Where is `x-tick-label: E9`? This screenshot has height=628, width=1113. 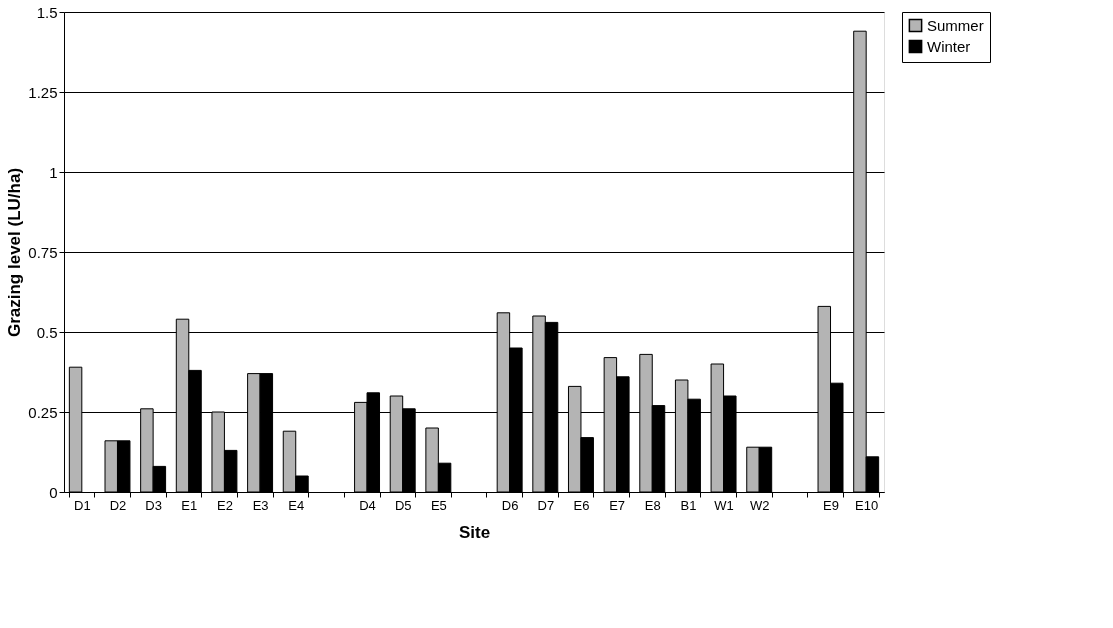
x-tick-label: E9 is located at coordinates (831, 505).